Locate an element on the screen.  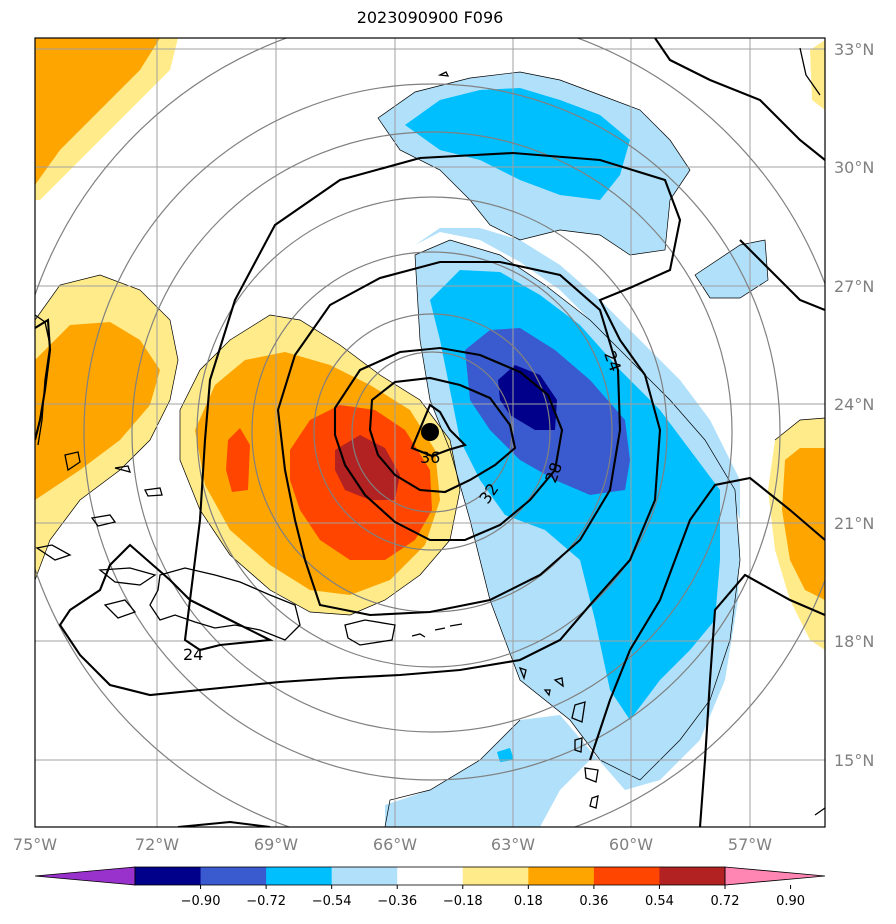
shade-orange-west is located at coordinates (97, 411).